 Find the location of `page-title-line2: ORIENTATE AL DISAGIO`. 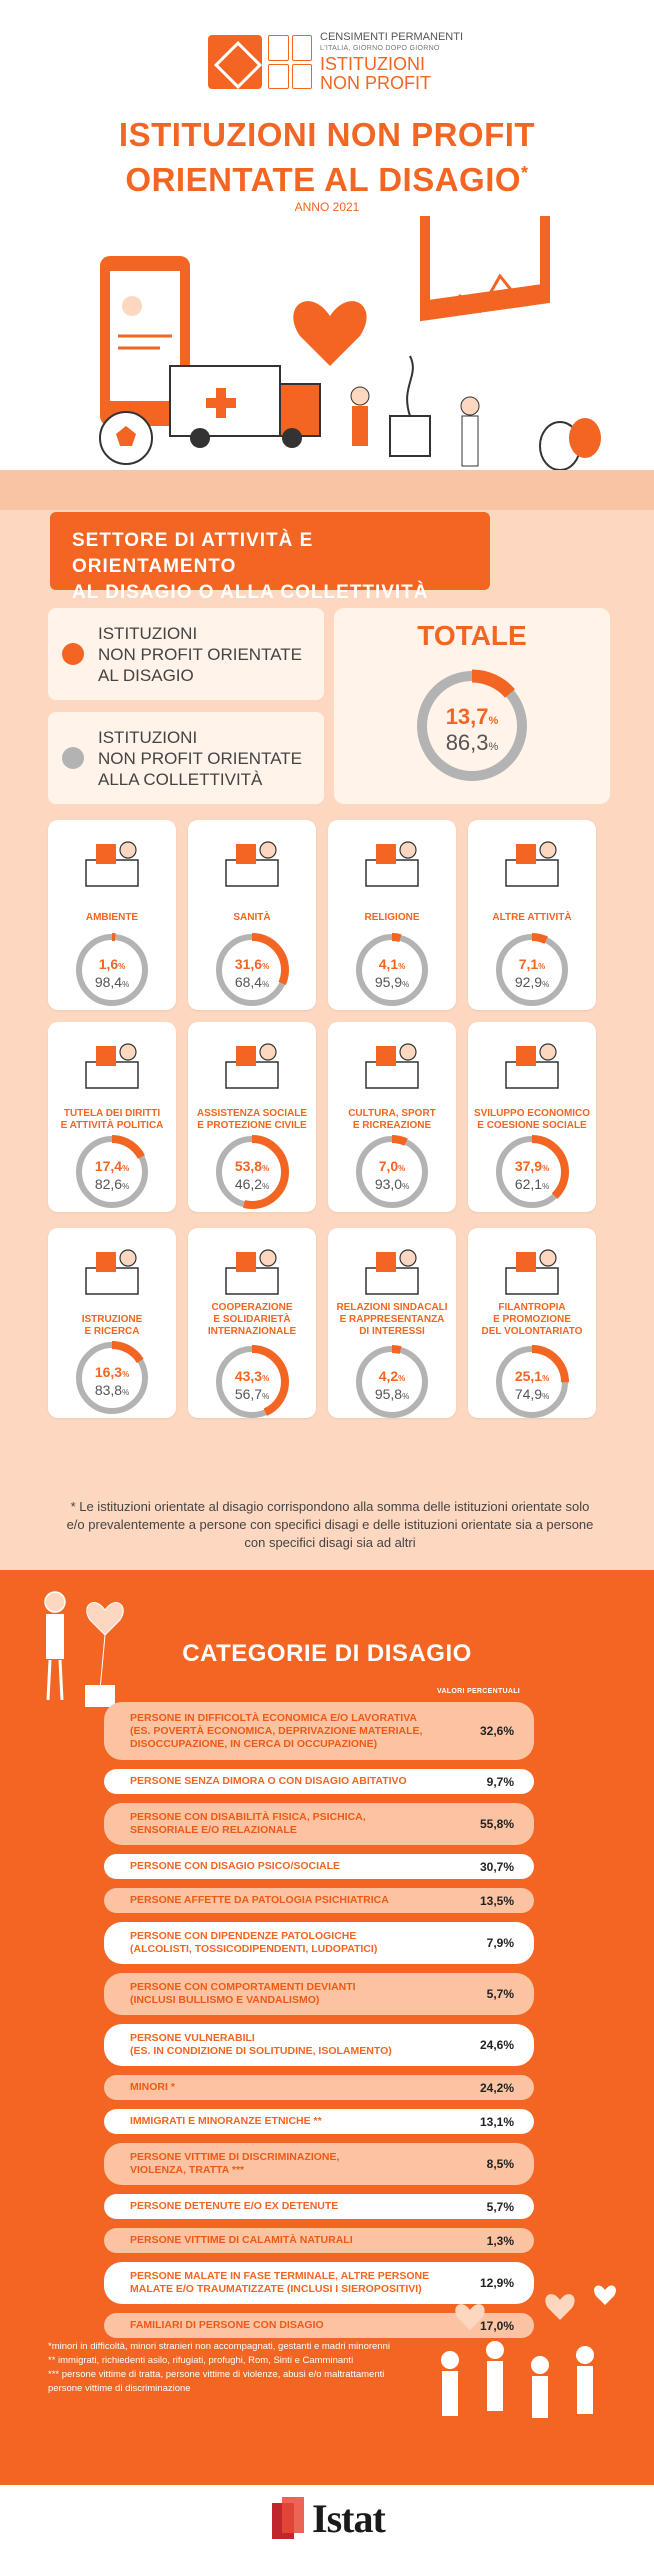

page-title-line2: ORIENTATE AL DISAGIO is located at coordinates (323, 179).